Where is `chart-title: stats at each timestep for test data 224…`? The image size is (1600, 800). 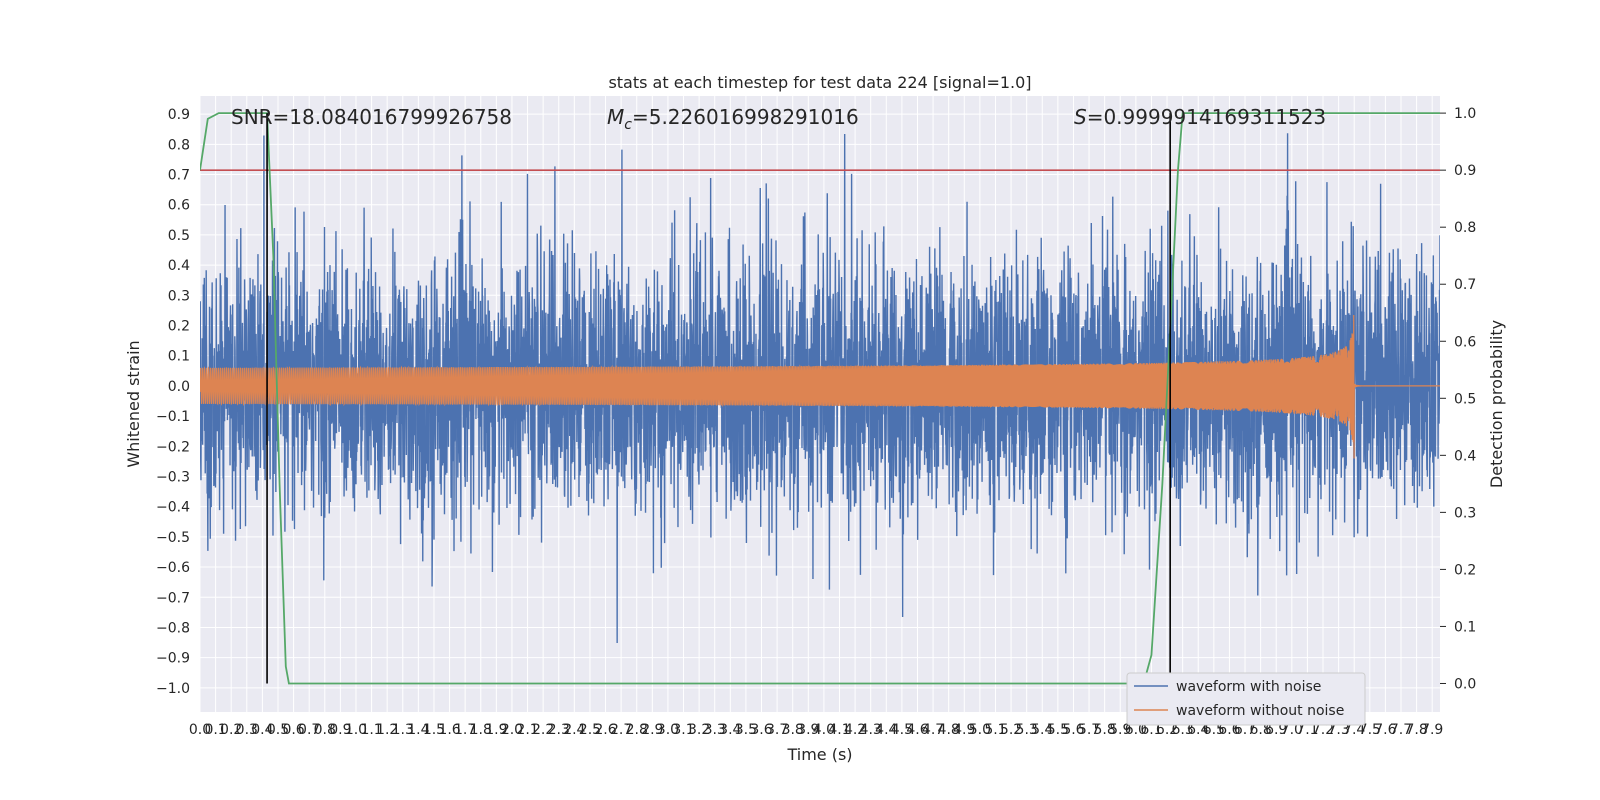
chart-title: stats at each timestep for test data 224… is located at coordinates (819, 82).